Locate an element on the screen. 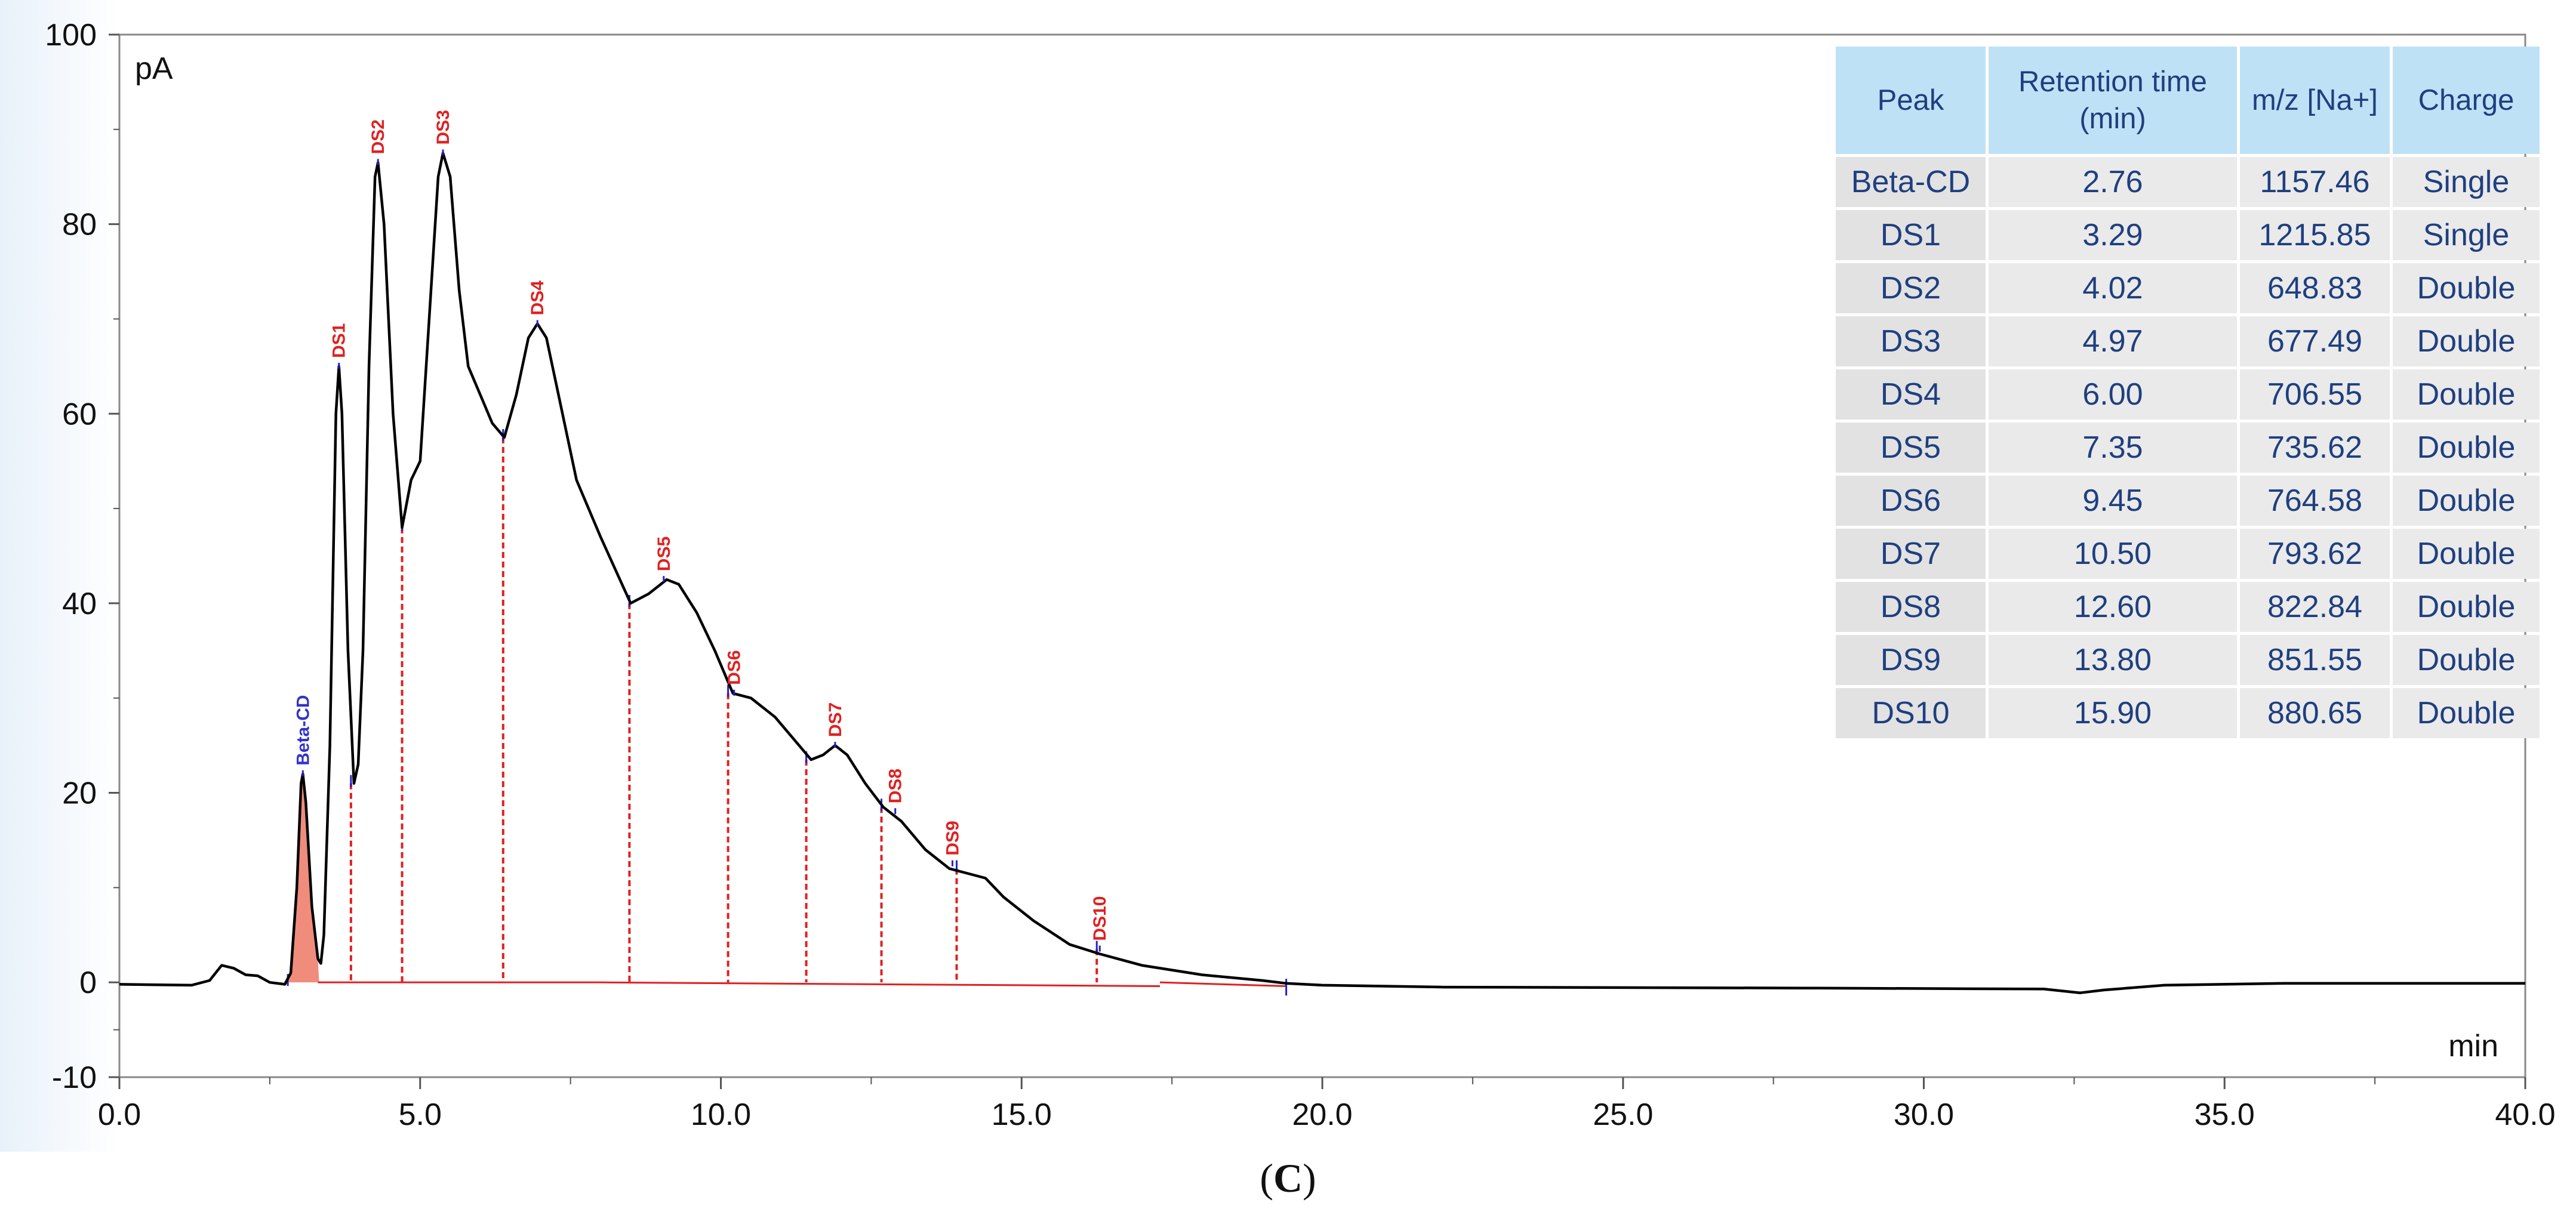 Image resolution: width=2576 pixels, height=1218 pixels. x-tick-label: 25.0 is located at coordinates (1623, 1114).